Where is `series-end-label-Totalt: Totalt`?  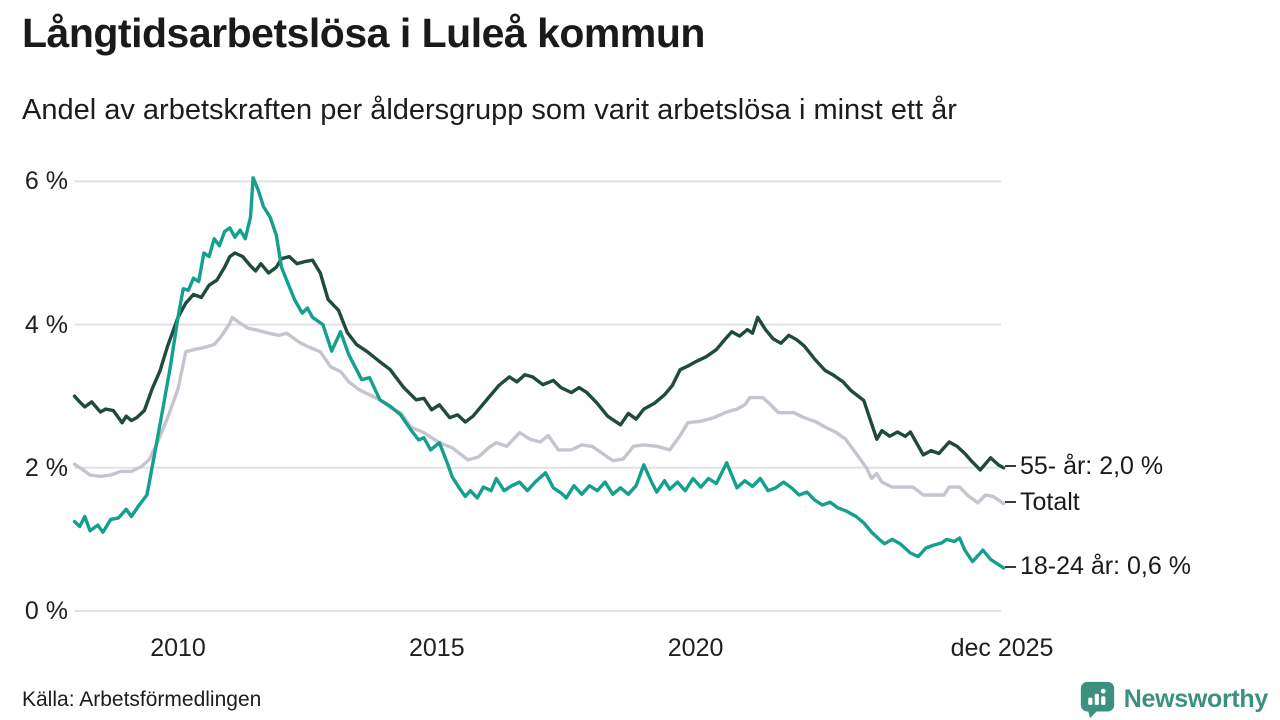 series-end-label-Totalt: Totalt is located at coordinates (1042, 502).